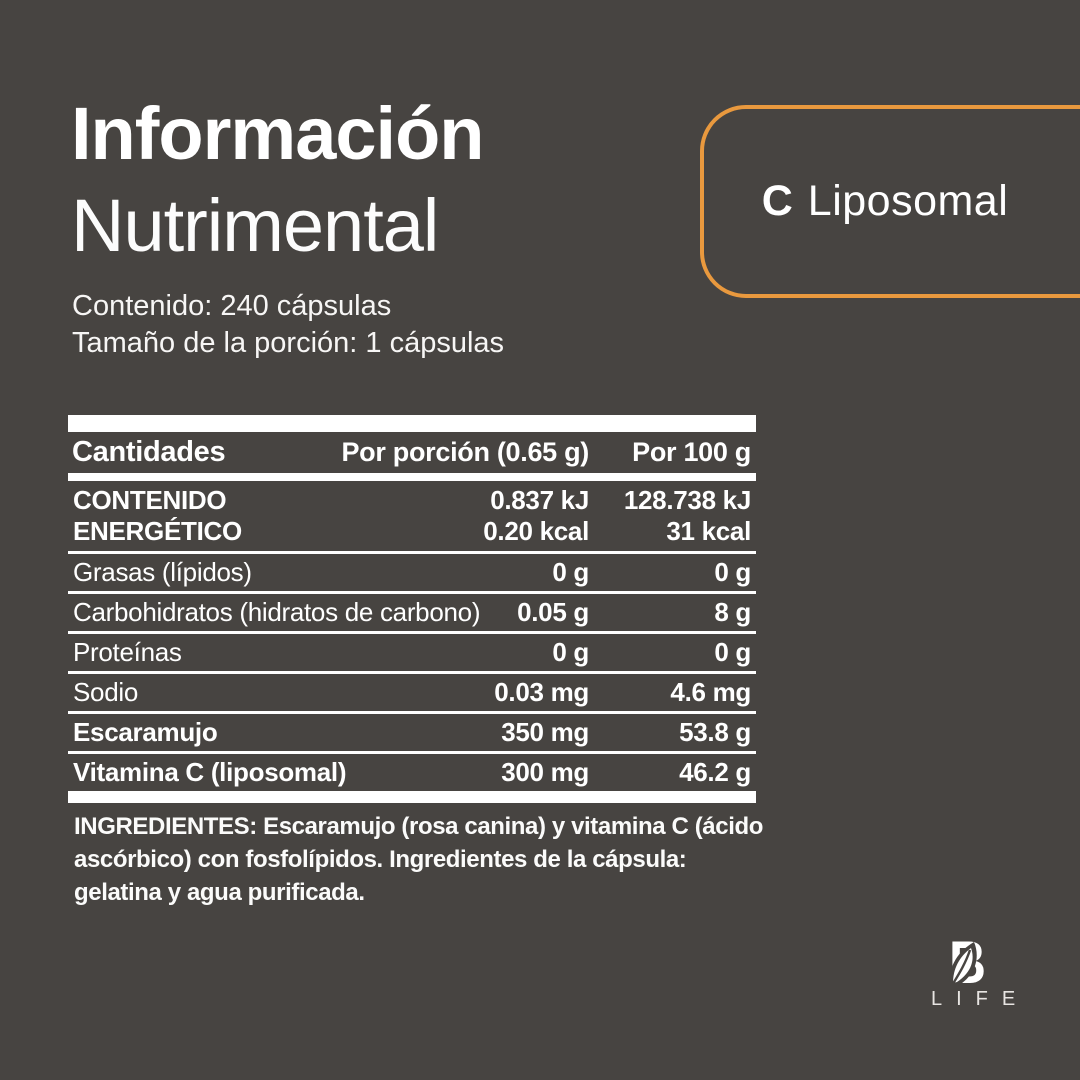 This screenshot has height=1080, width=1080. What do you see at coordinates (412, 477) in the screenshot?
I see `table-header-divider` at bounding box center [412, 477].